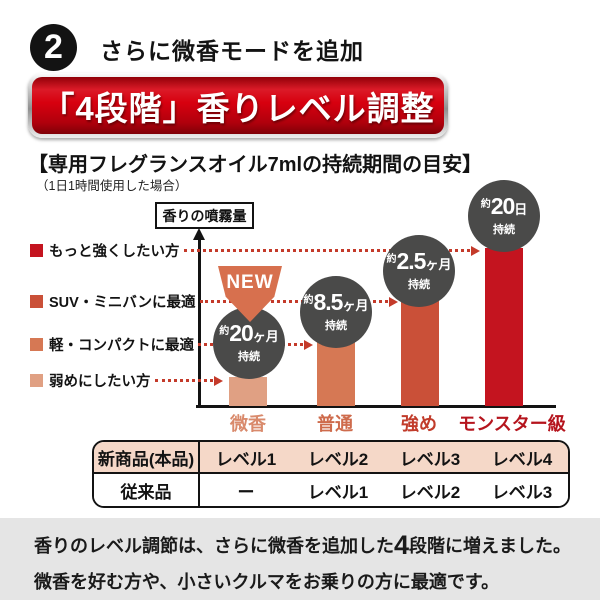  I want to click on step-title: さらに微香モードを追加, so click(232, 51).